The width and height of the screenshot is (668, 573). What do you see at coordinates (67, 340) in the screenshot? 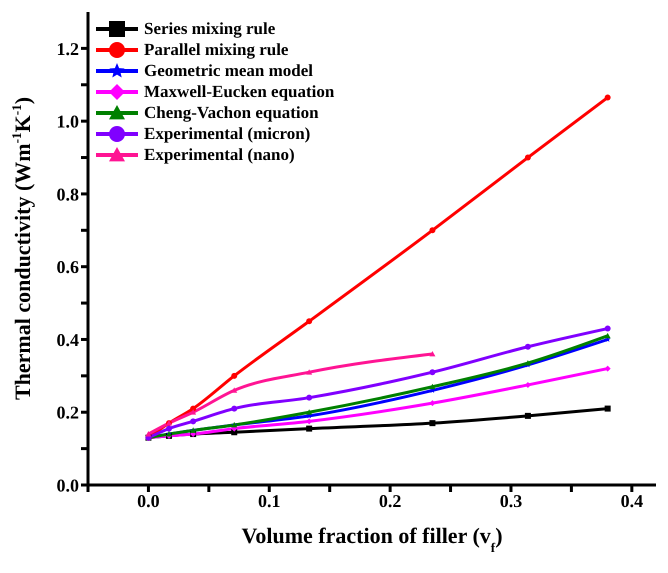
I see `y-tick-label: 0.4` at bounding box center [67, 340].